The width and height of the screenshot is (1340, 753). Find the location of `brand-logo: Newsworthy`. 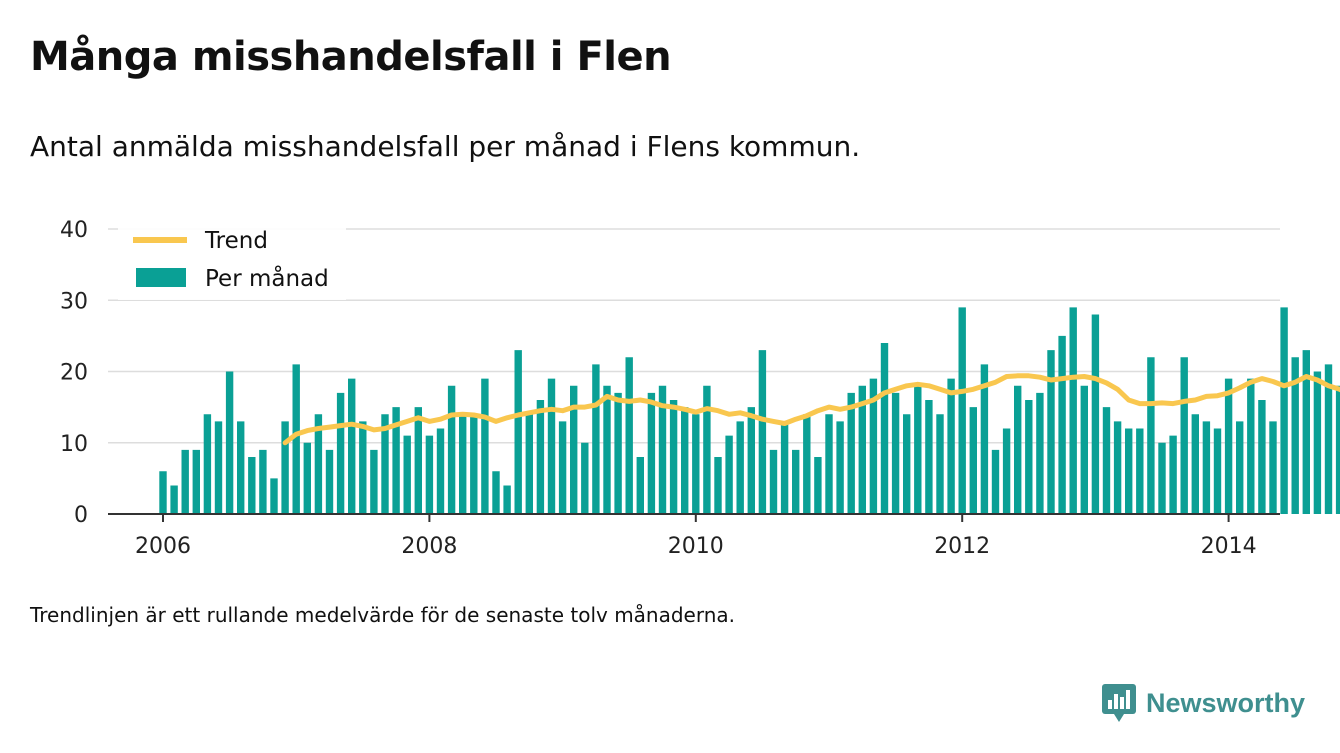

brand-logo: Newsworthy is located at coordinates (1203, 703).